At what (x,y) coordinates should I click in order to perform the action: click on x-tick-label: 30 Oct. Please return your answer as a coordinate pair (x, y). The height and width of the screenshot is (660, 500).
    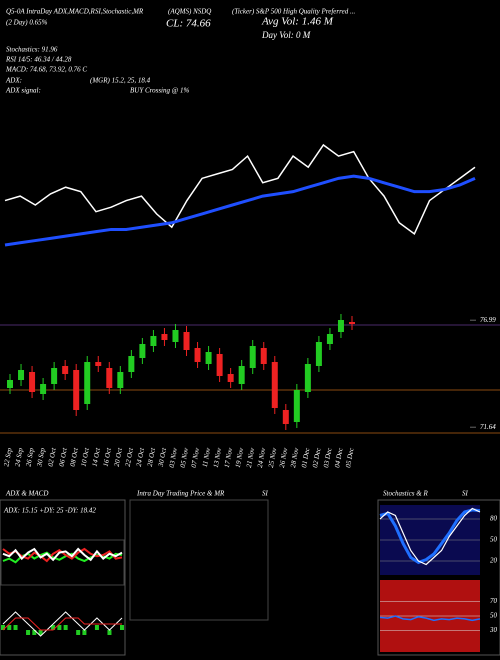
    Looking at the image, I should click on (163, 457).